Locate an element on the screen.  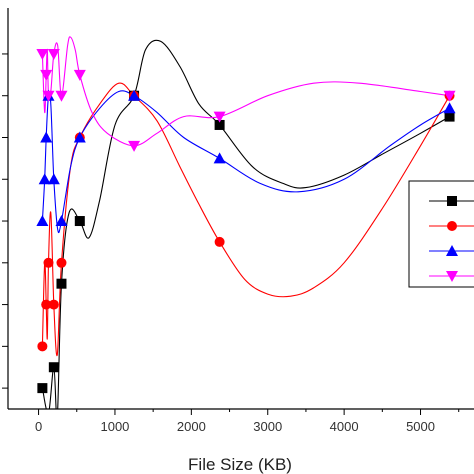
y-axis-ticks is located at coordinates (5, 221).